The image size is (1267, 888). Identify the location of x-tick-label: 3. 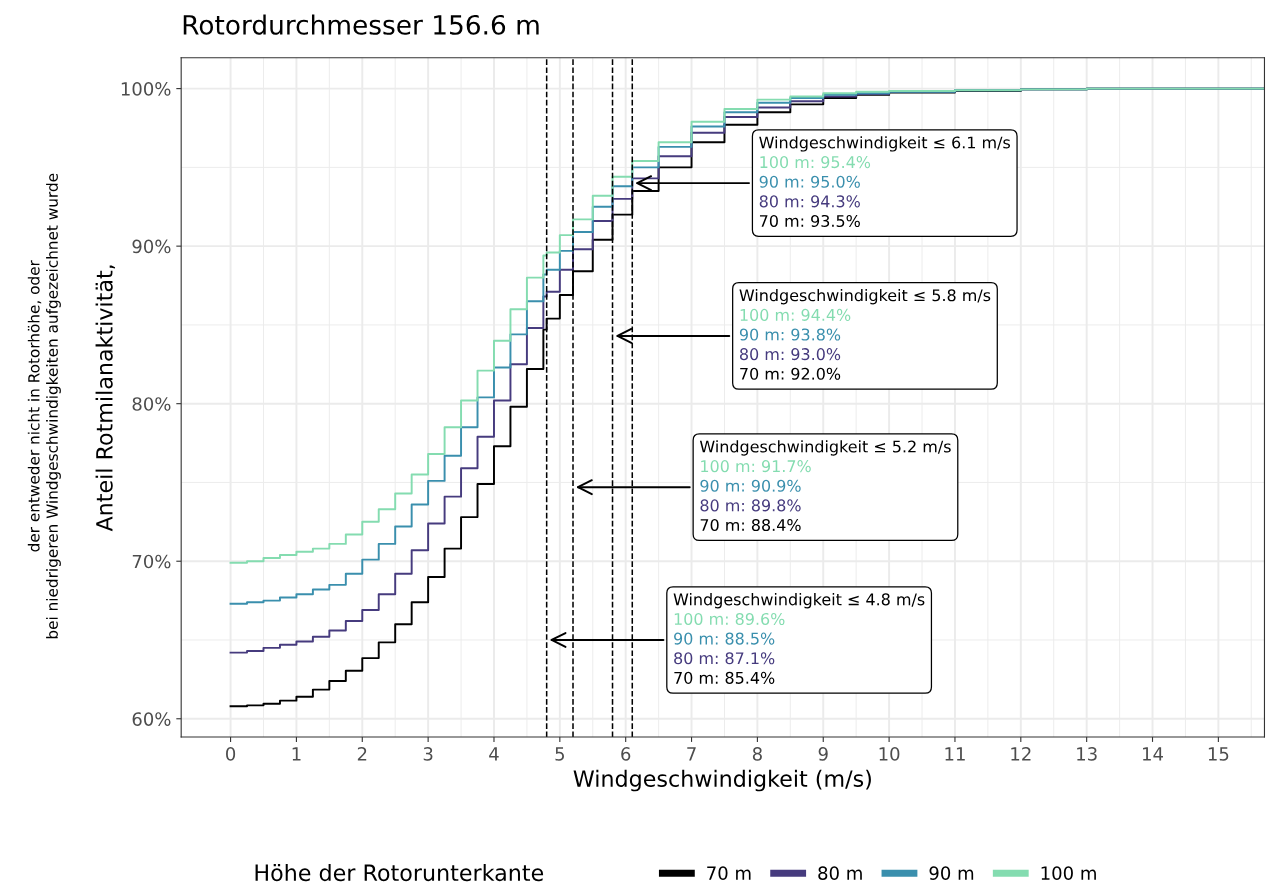
(428, 754).